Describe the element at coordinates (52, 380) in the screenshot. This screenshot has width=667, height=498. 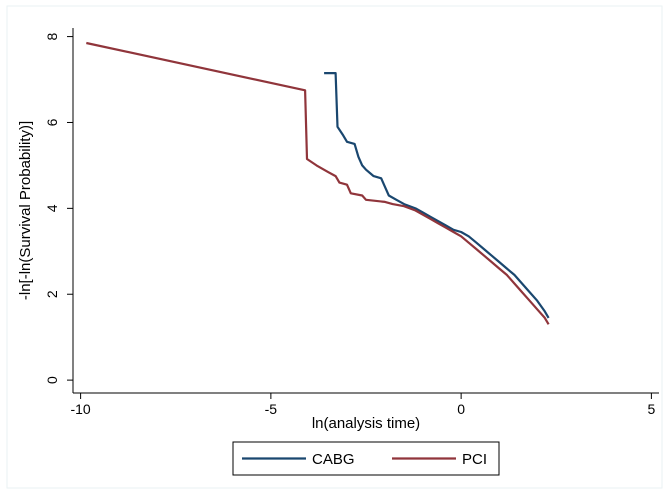
I see `y-tick-label: 0` at that location.